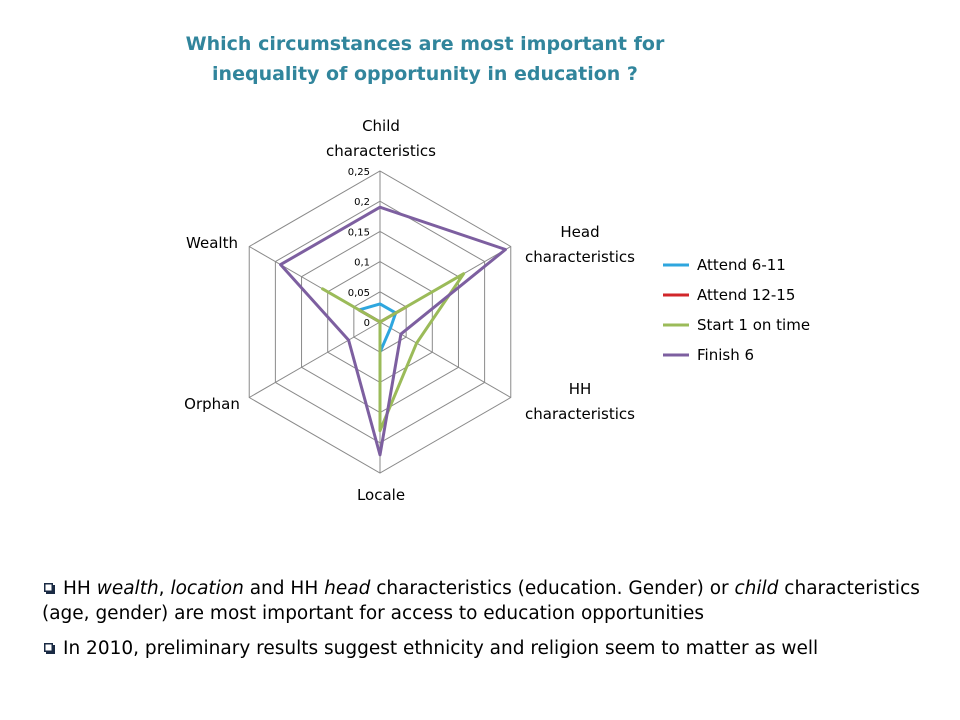 Image resolution: width=960 pixels, height=720 pixels. I want to click on bullet-run: head, so click(347, 588).